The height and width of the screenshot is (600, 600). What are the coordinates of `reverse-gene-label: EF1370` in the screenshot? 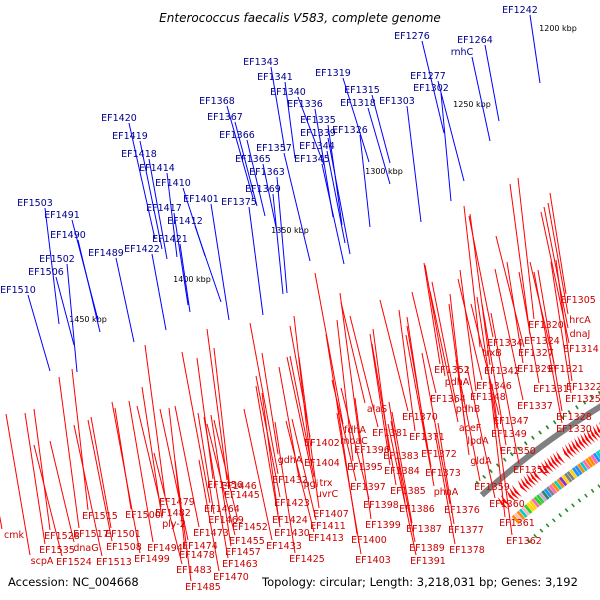 It's located at (420, 417).